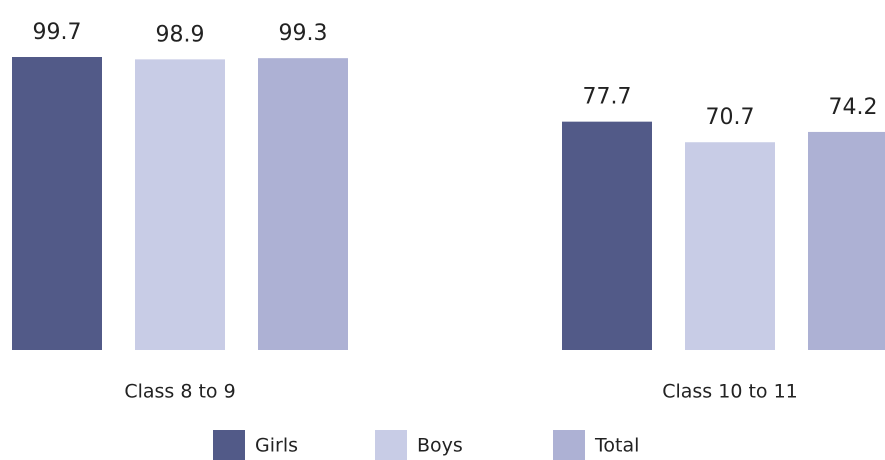 This screenshot has width=885, height=460. I want to click on legend-label: Boys, so click(440, 446).